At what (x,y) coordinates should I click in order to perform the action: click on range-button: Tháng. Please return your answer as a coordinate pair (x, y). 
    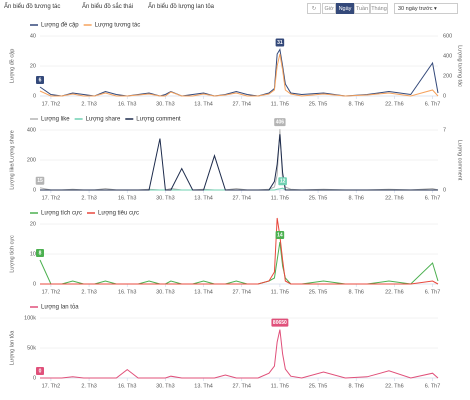
    Looking at the image, I should click on (379, 8).